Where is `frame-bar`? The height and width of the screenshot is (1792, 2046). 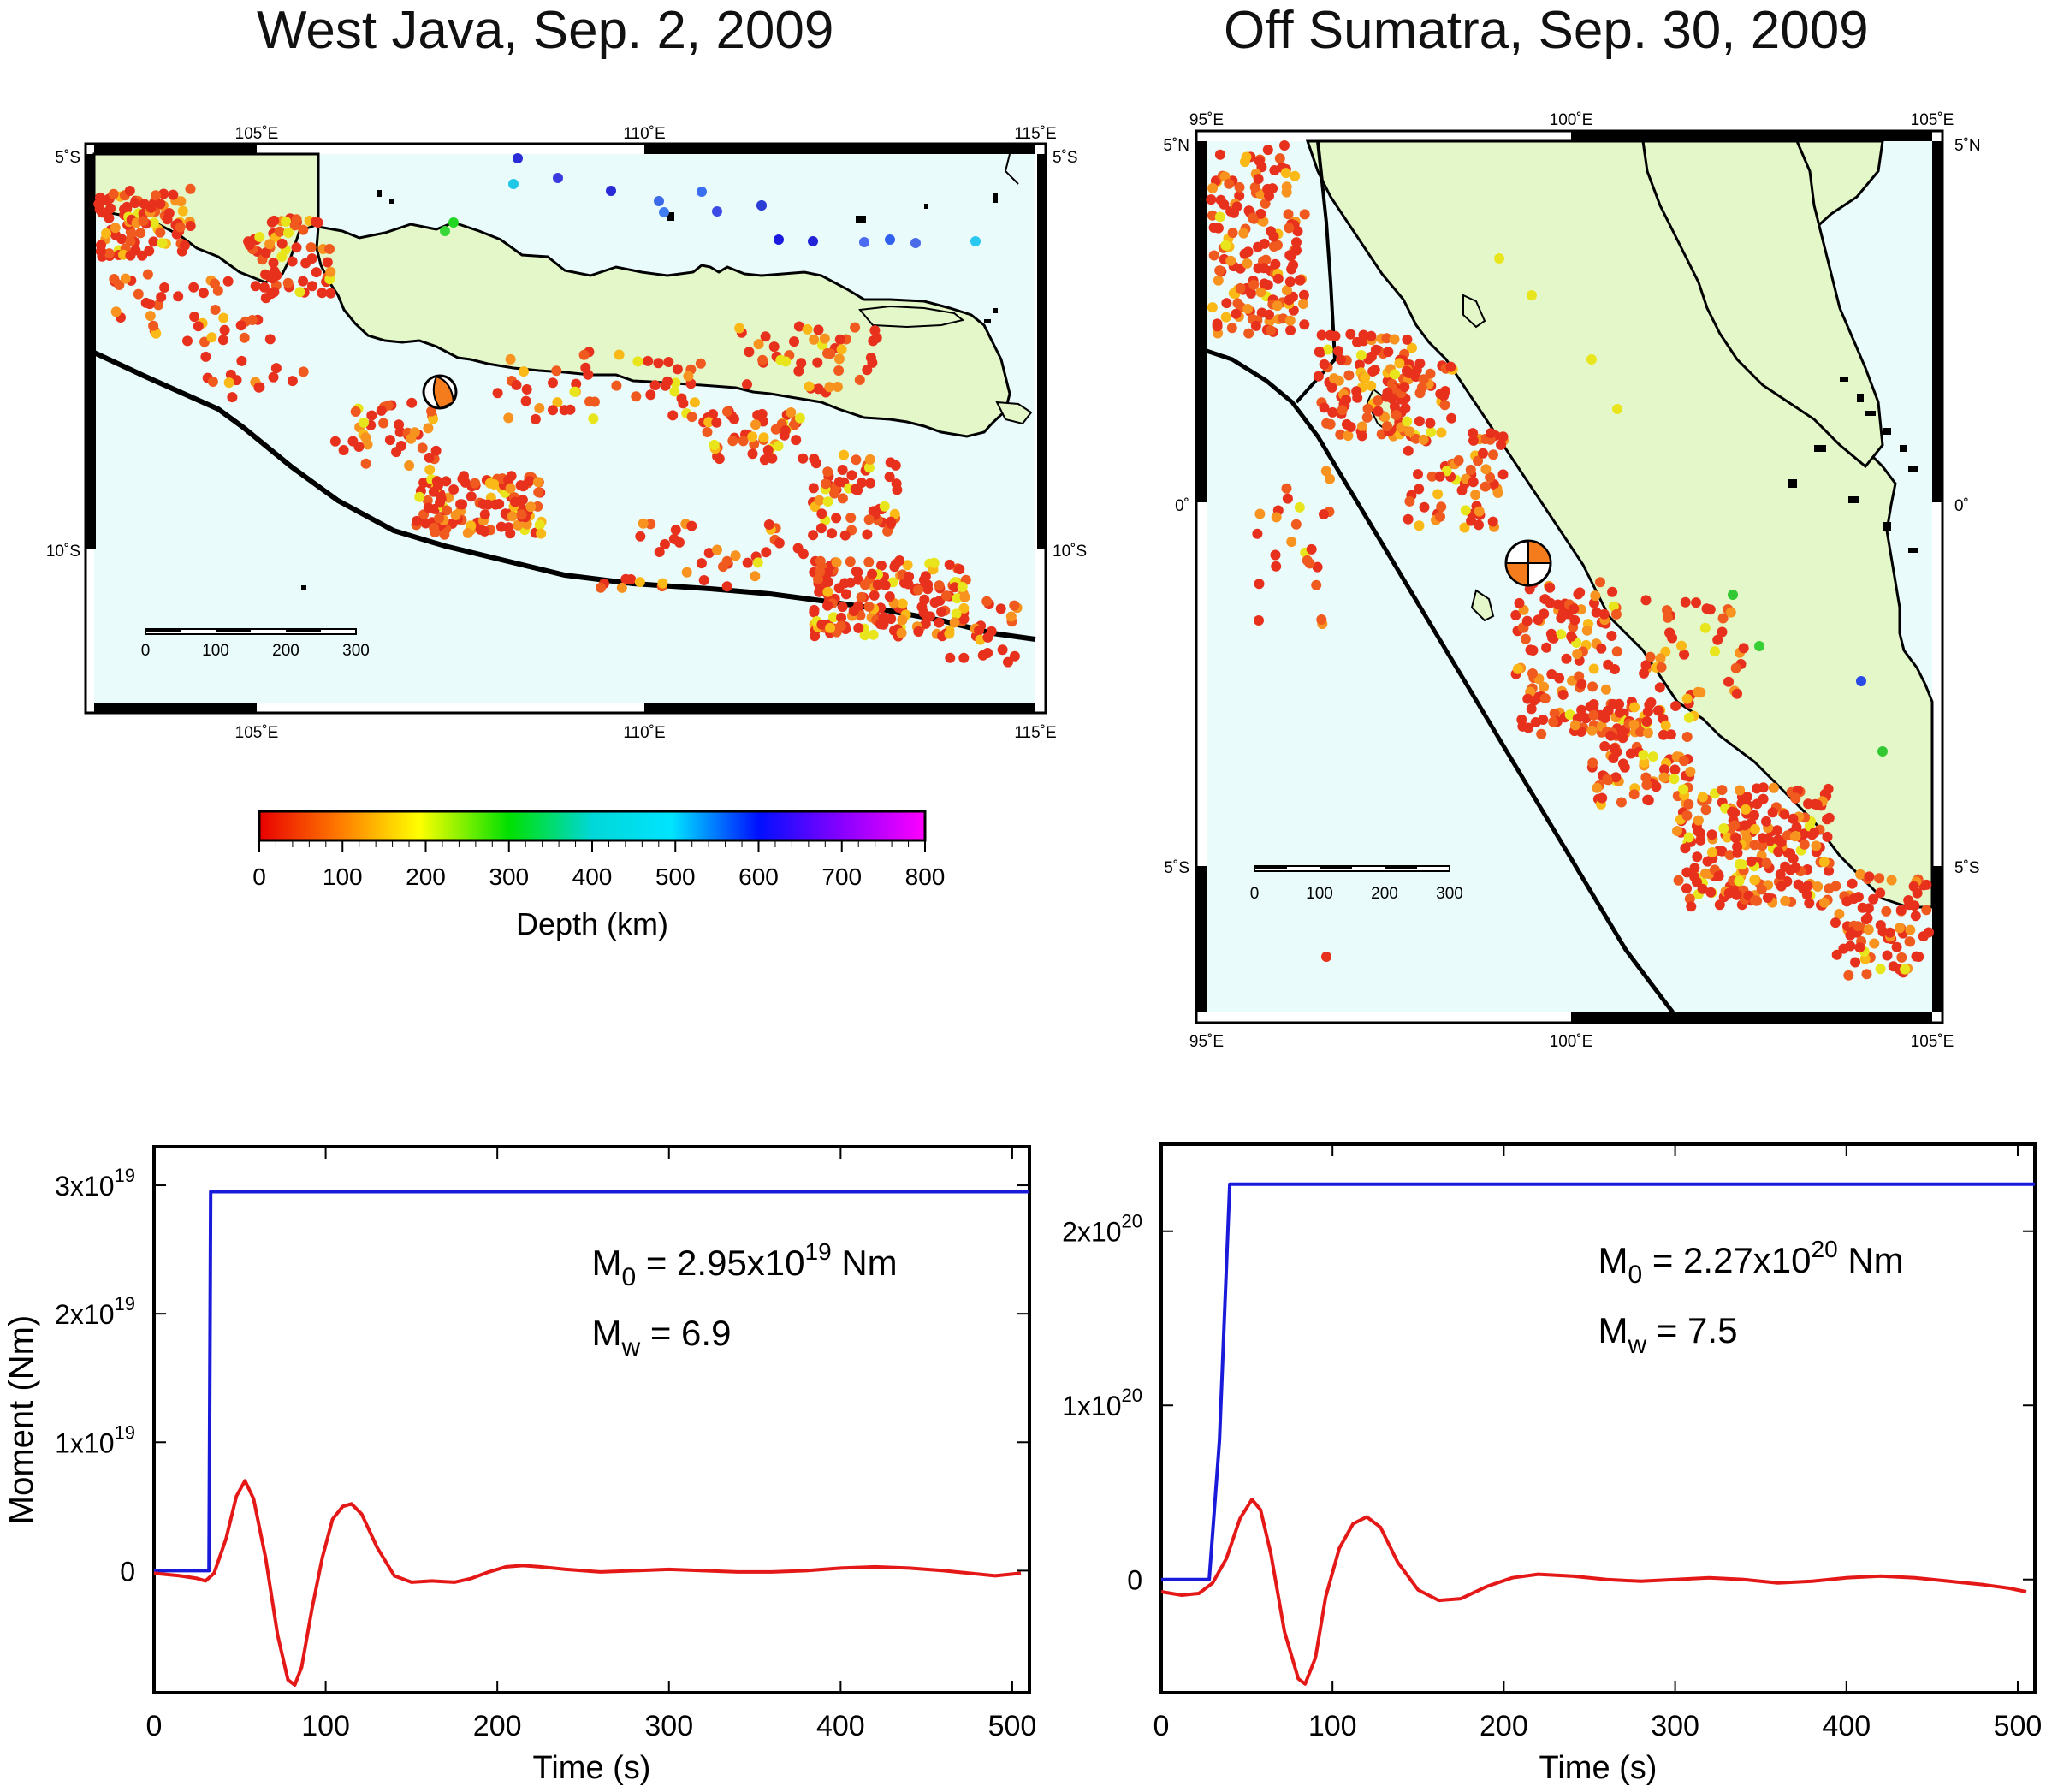 frame-bar is located at coordinates (1937, 322).